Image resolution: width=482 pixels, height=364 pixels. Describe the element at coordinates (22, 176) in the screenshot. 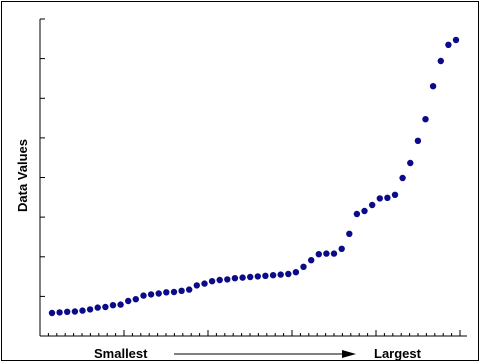

I see `y-axis-label: Data Values` at that location.